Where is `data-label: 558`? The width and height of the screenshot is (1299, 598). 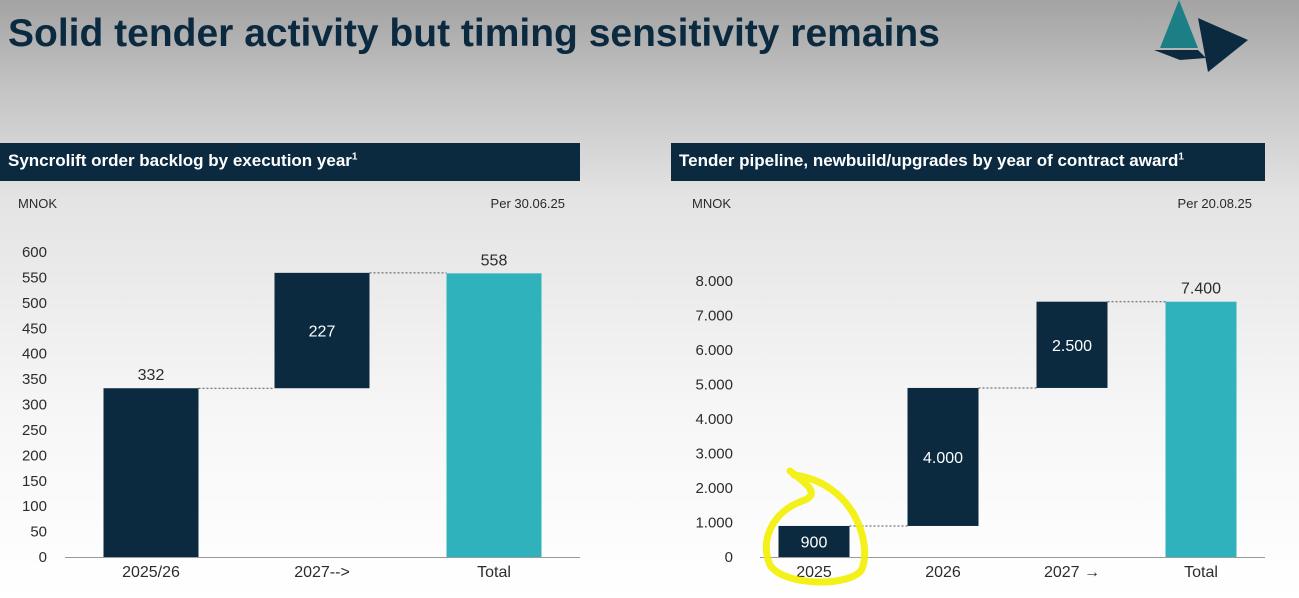
data-label: 558 is located at coordinates (494, 260).